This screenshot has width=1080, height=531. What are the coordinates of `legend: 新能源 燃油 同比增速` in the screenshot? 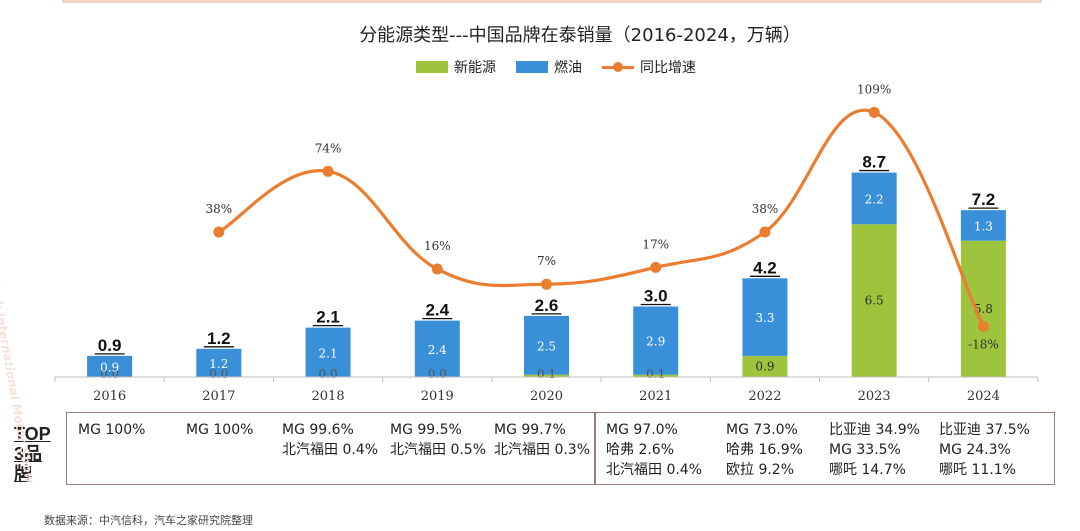 It's located at (556, 67).